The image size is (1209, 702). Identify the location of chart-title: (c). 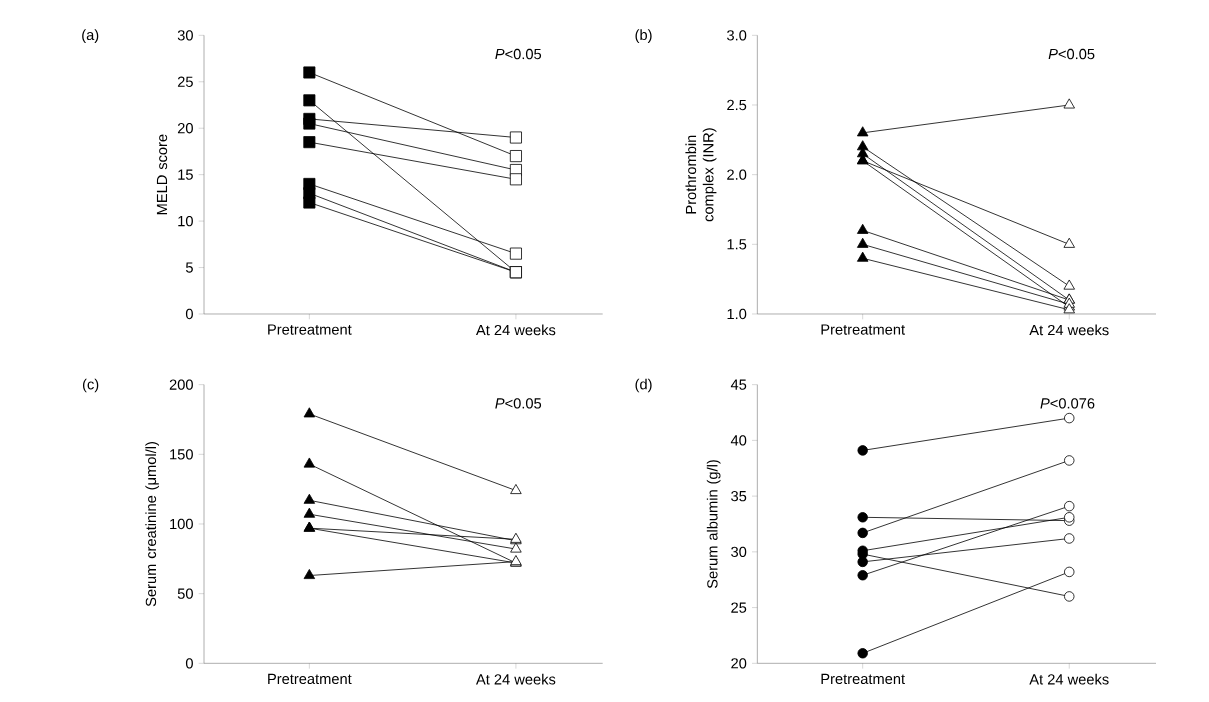
(90, 385).